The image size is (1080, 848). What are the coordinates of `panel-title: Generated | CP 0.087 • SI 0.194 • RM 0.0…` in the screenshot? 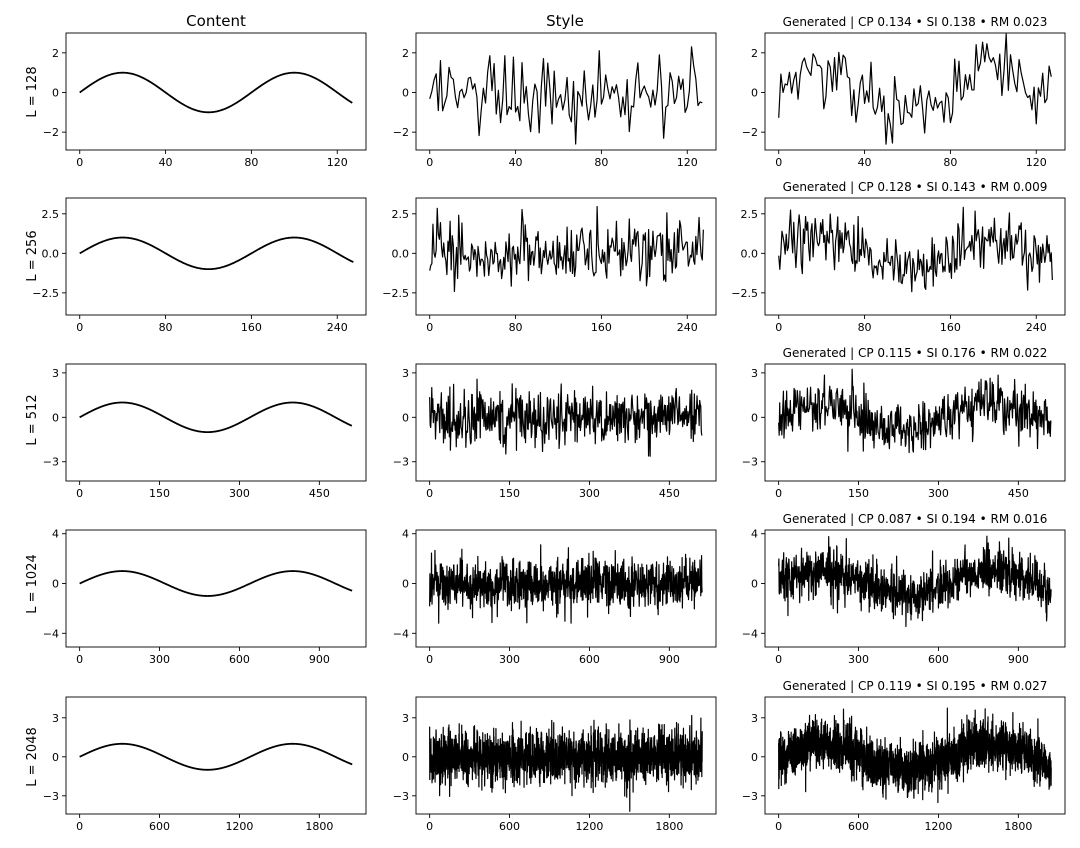 It's located at (915, 519).